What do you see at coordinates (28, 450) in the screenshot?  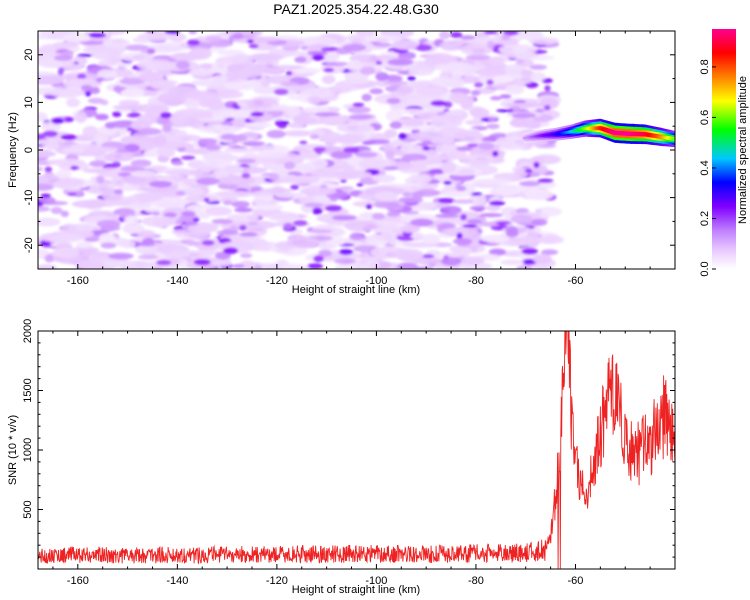 I see `snr-y-tick-label: 1000` at bounding box center [28, 450].